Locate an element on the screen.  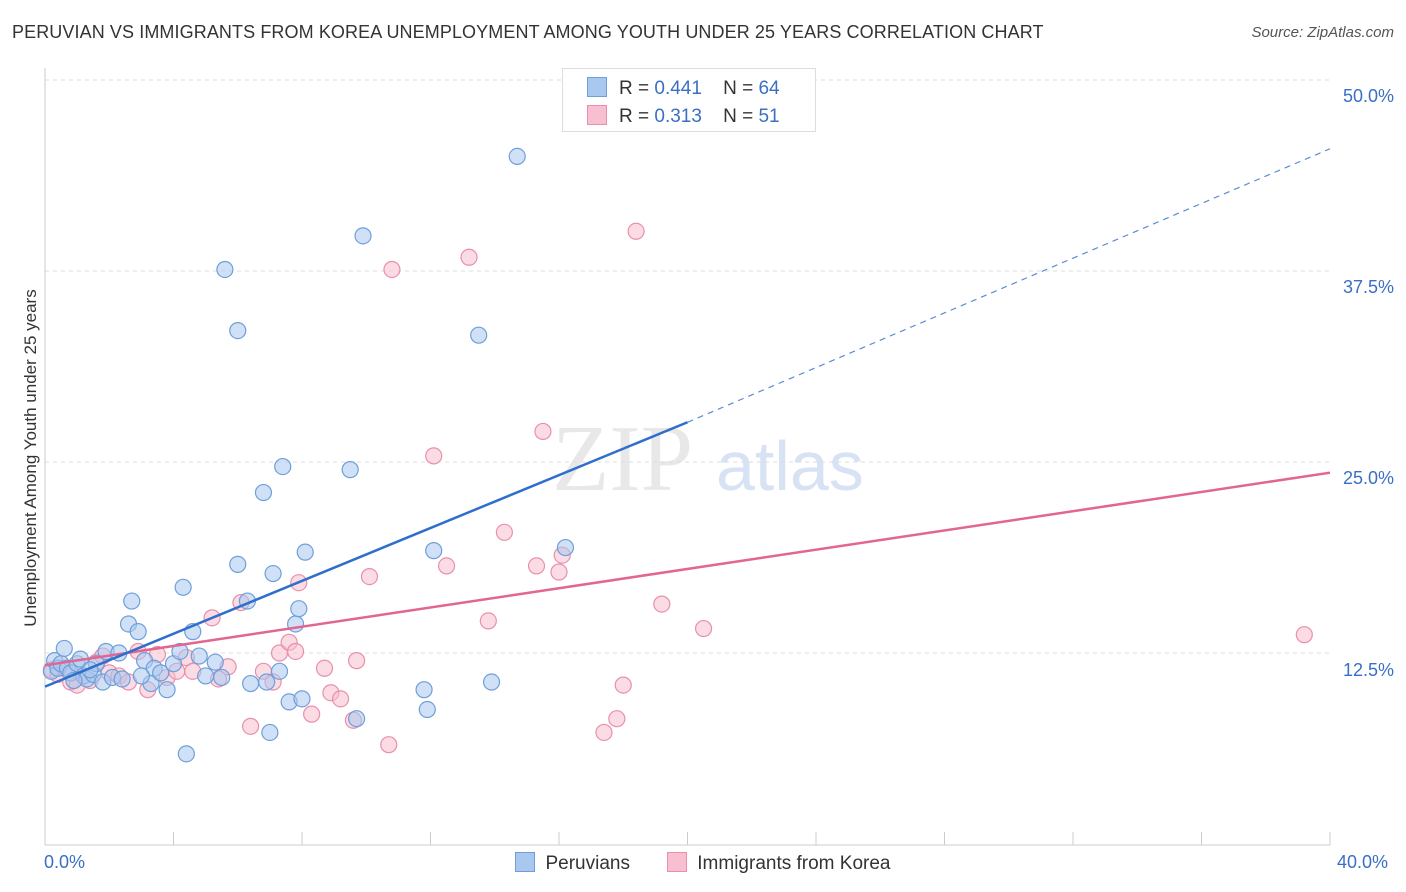
stats-legend-row-korea: R = 0.313 N = 51 is located at coordinates (683, 117).